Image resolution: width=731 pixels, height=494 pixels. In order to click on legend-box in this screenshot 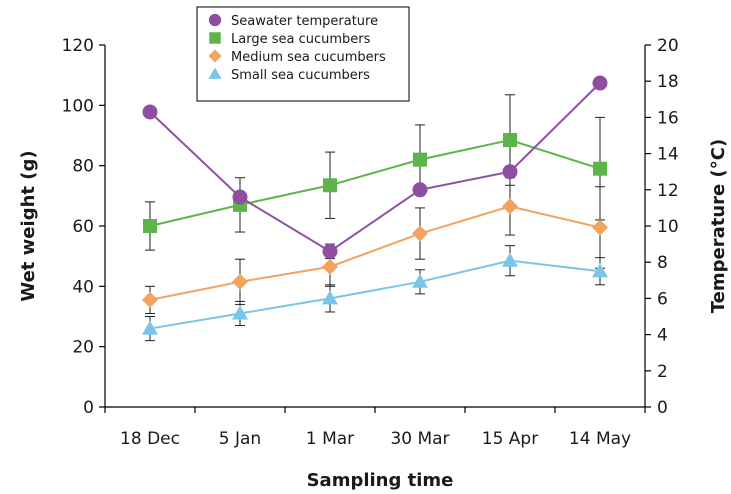, I will do `click(303, 54)`.